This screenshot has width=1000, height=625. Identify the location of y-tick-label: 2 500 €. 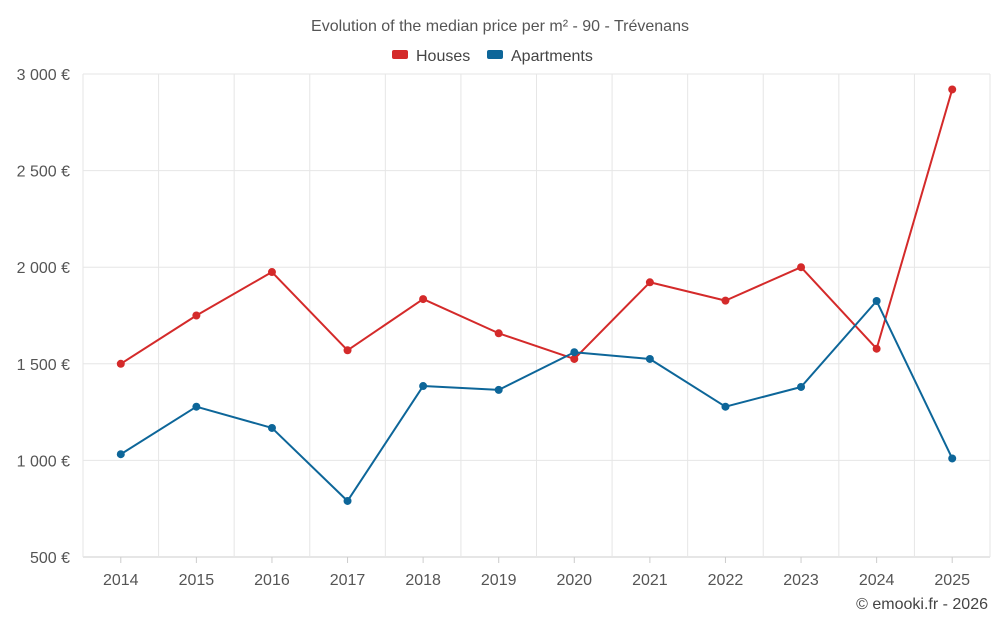
(43, 172).